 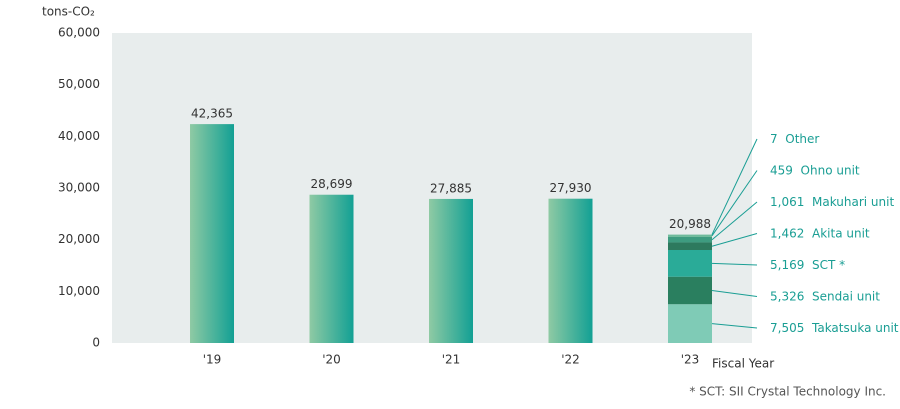 I want to click on x-tick-label: '23, so click(x=690, y=360).